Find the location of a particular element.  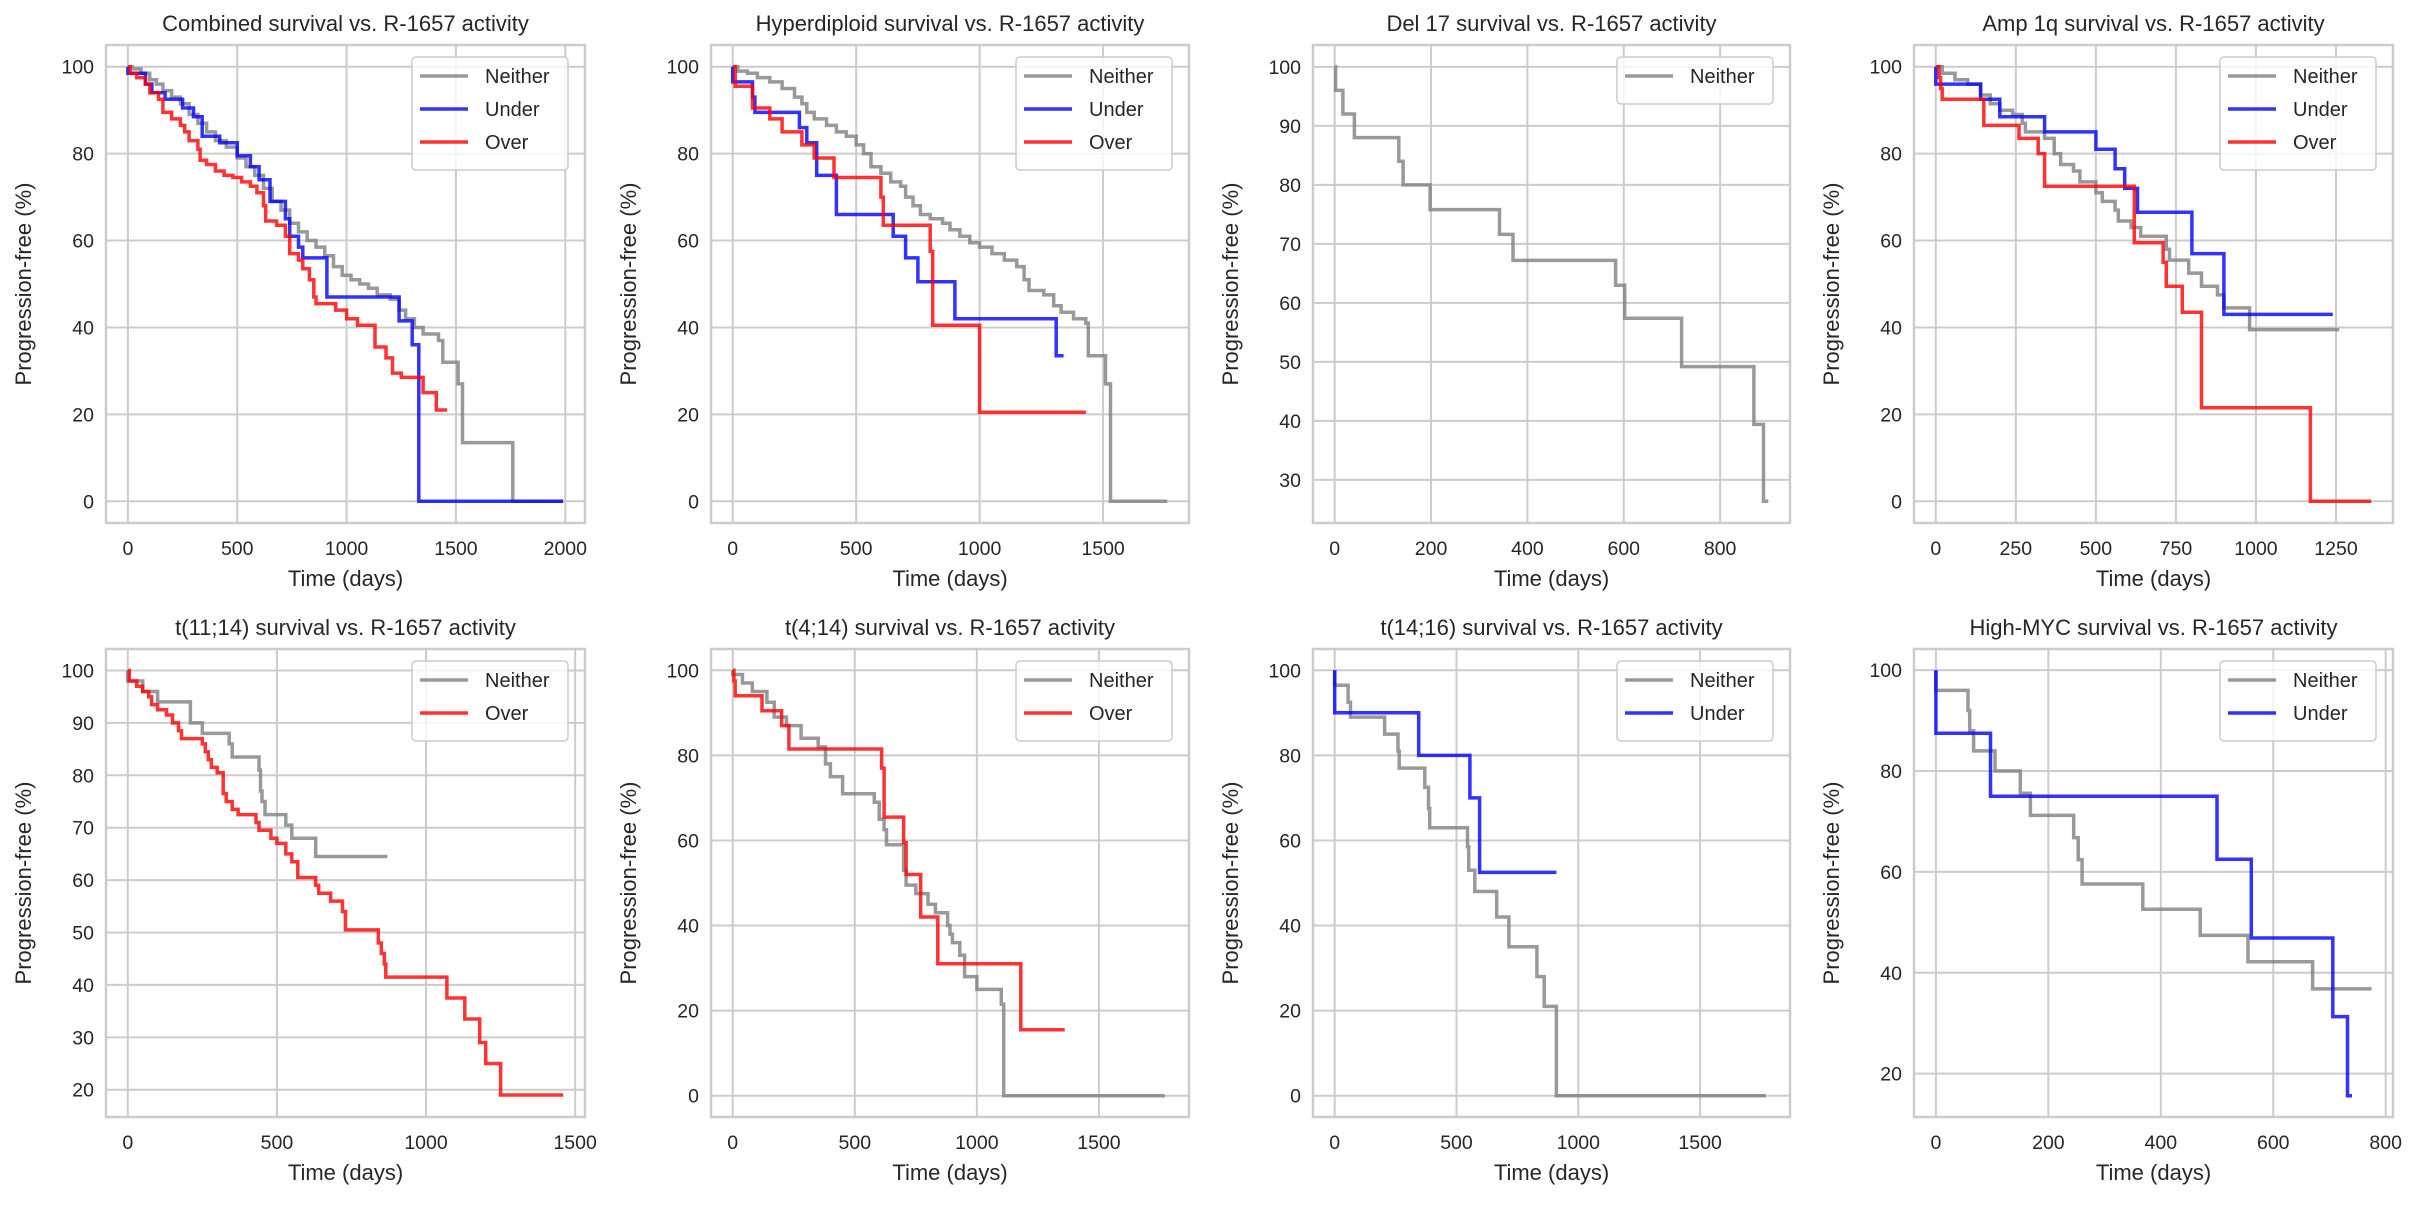

x-tick-label: 1250 is located at coordinates (2336, 549).